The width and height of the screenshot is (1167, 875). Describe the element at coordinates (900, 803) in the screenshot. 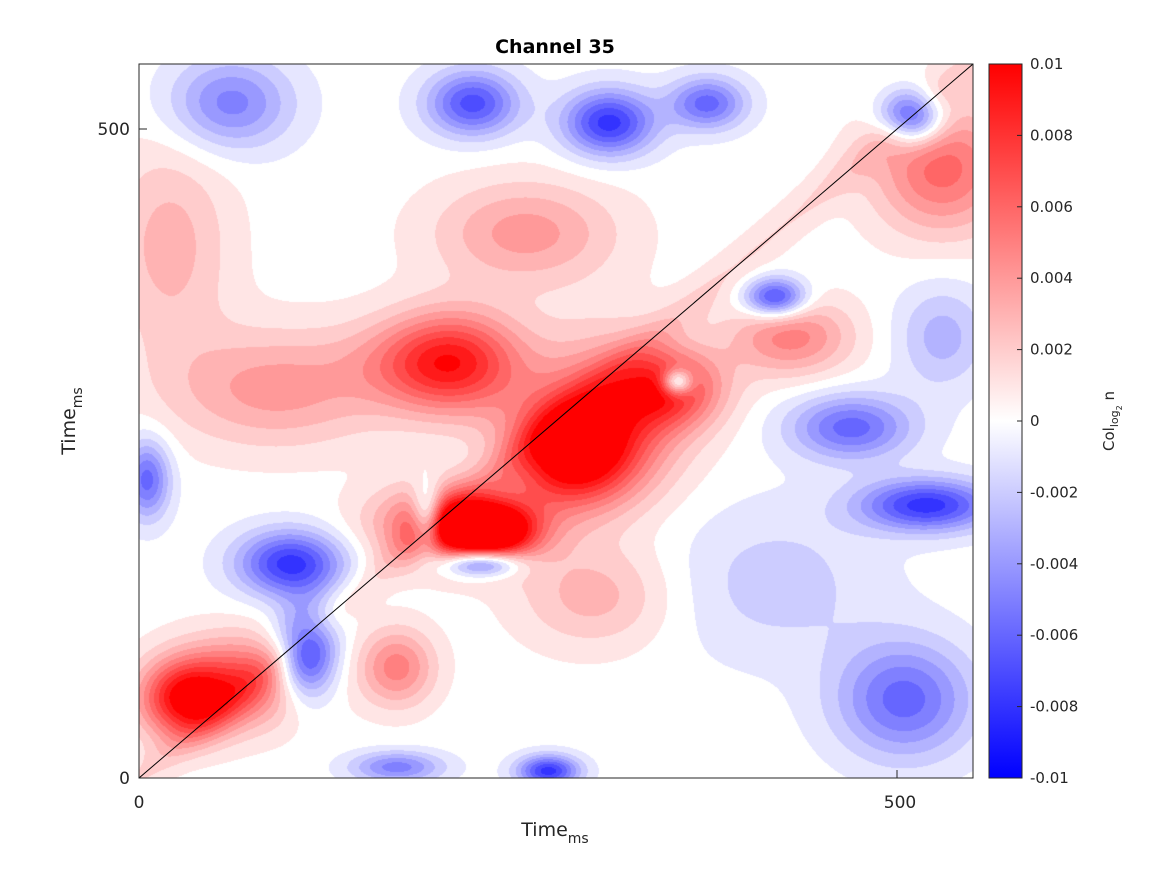

I see `x-tick-label-500: 500` at that location.